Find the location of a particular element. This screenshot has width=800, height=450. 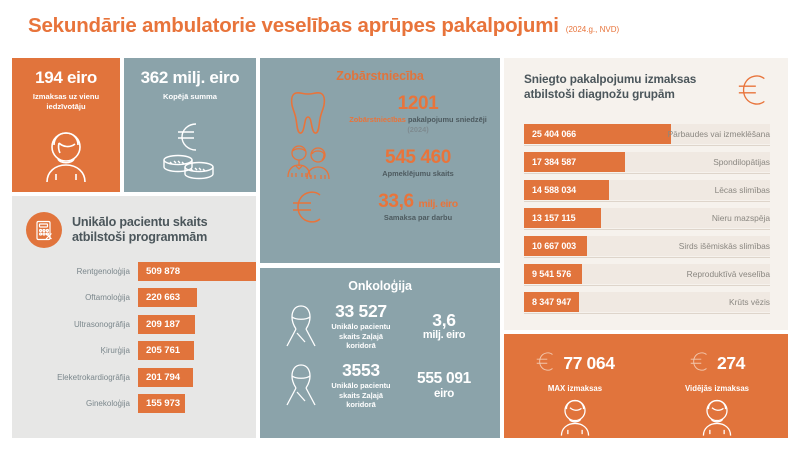

dentistry-value: 33,6 milj. eiro is located at coordinates (418, 201).